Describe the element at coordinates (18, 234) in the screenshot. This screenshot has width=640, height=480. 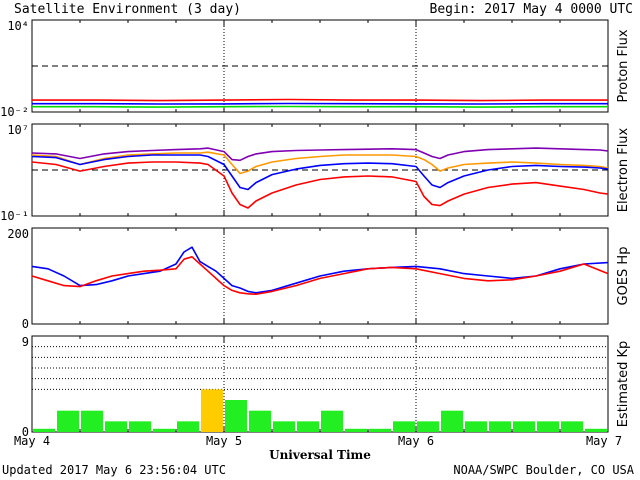
I see `goes_hp-y-tick-top: 200` at that location.